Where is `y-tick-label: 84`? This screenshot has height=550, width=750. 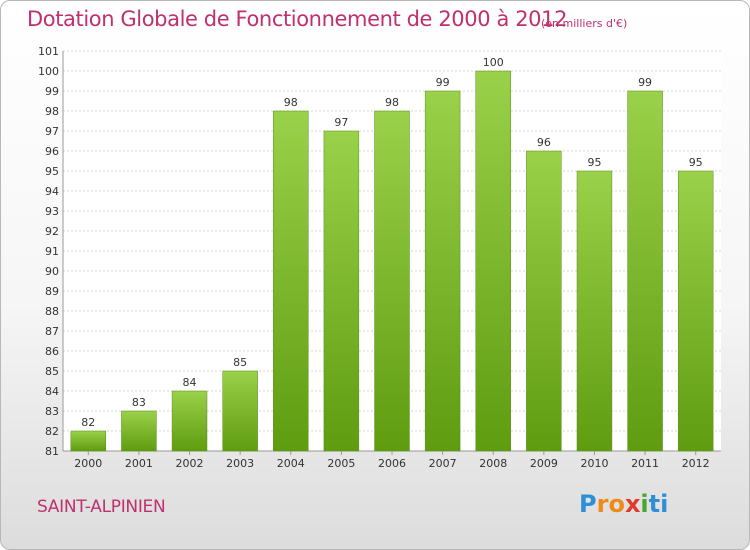 y-tick-label: 84 is located at coordinates (52, 391).